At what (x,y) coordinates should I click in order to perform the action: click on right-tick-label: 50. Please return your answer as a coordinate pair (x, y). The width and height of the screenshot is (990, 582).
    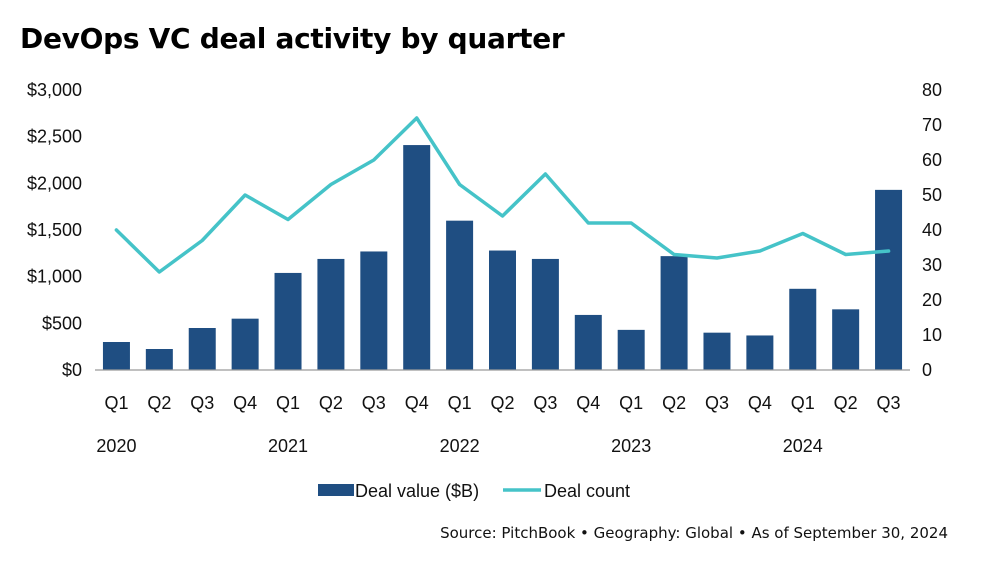
    Looking at the image, I should click on (932, 195).